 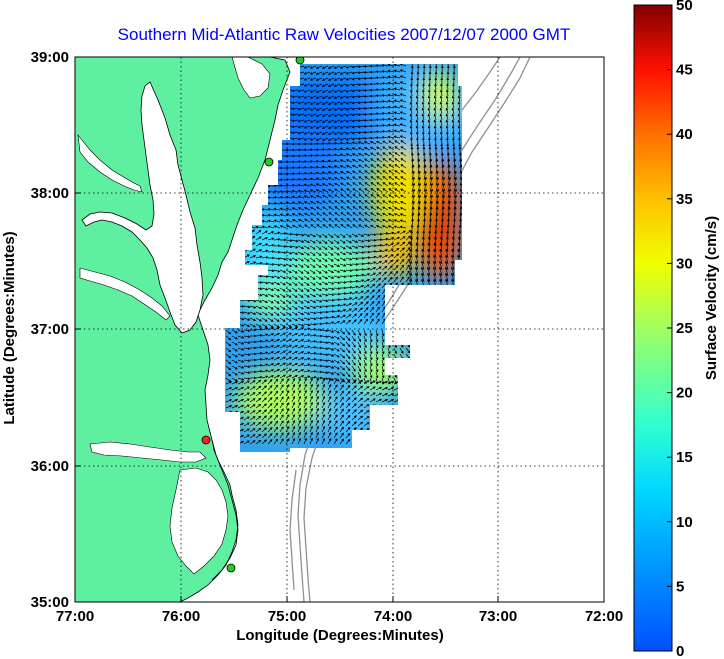 What do you see at coordinates (269, 162) in the screenshot?
I see `station-marker-delaware` at bounding box center [269, 162].